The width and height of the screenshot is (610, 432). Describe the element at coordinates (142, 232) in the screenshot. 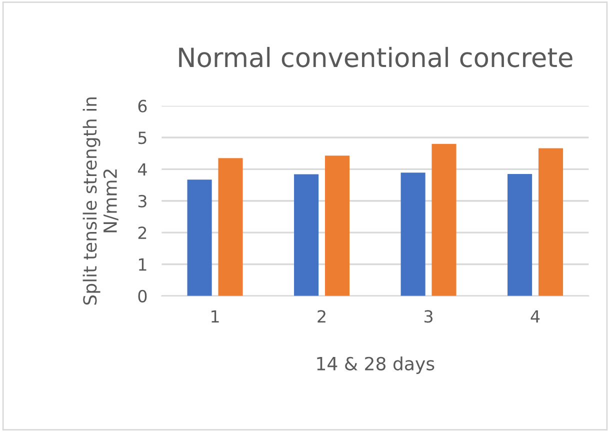

I see `y-tick-label: 2` at that location.